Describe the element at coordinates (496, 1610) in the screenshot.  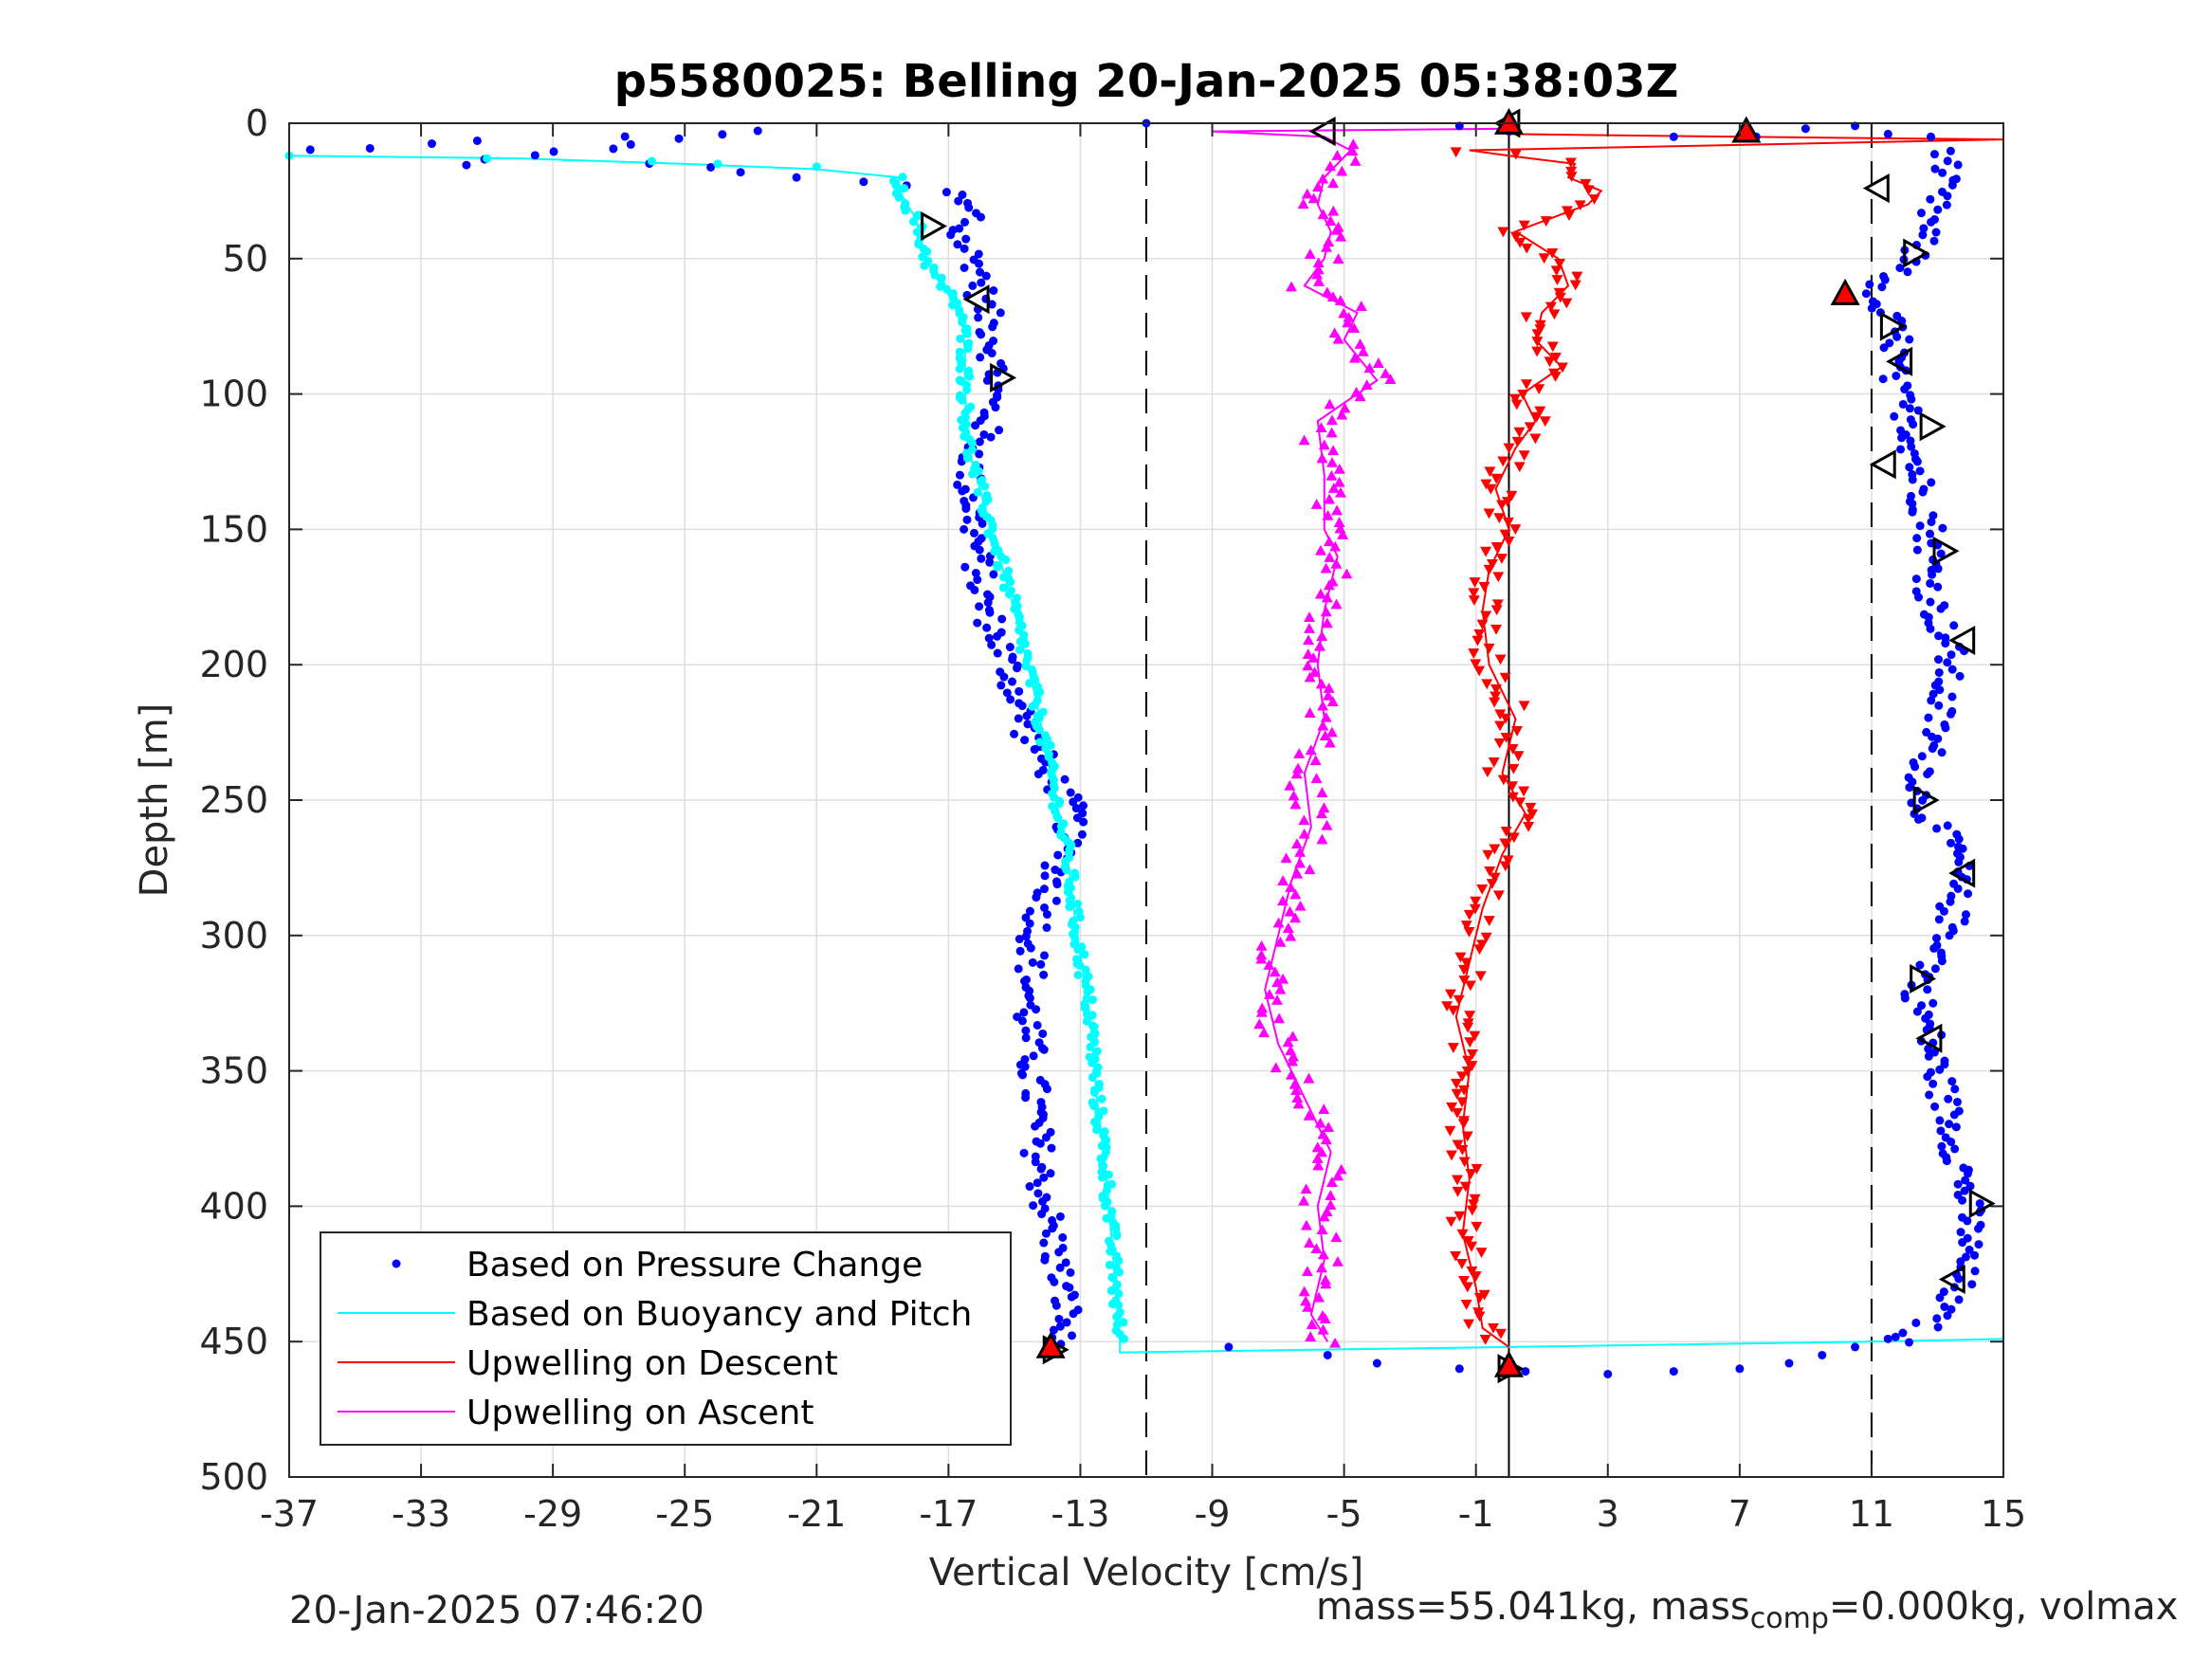
I see `footer-timestamp: 20-Jan-2025 07:46:20` at that location.